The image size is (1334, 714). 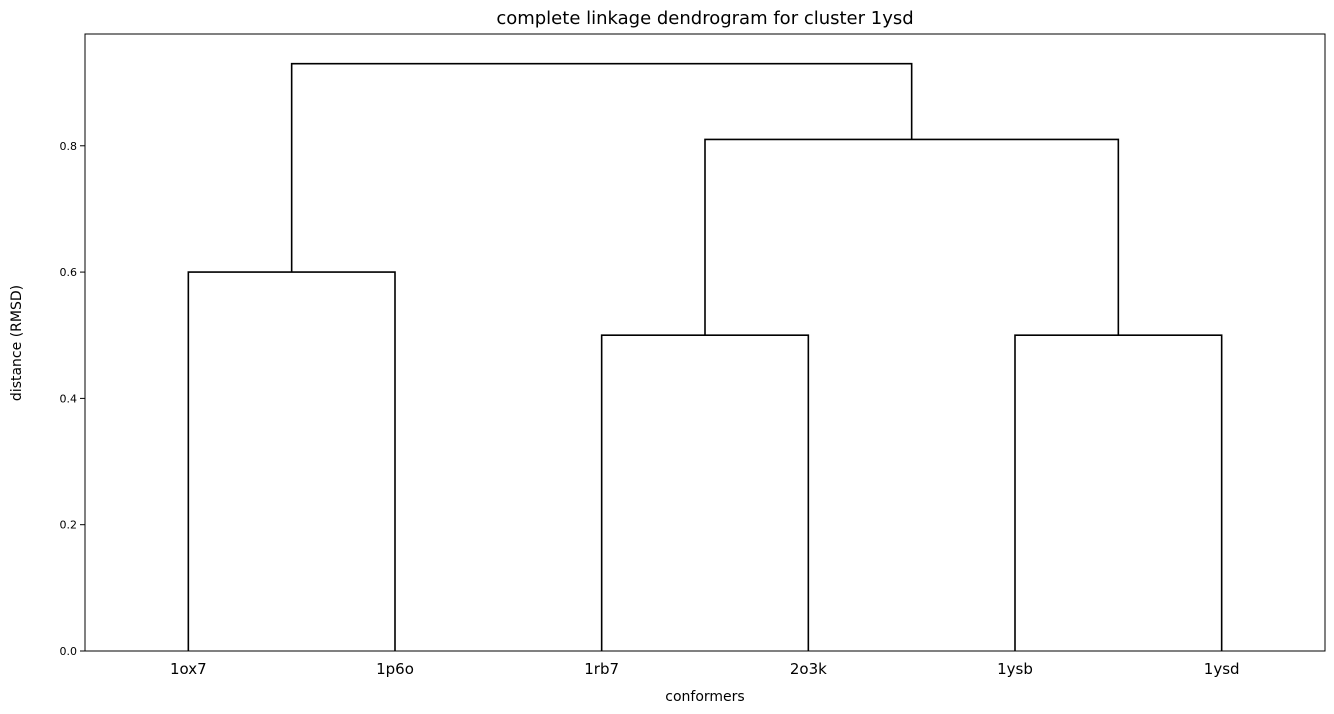 I want to click on y-axis-ticks: 0.0 0.2 0.4 0.6 0.8, so click(x=72, y=399).